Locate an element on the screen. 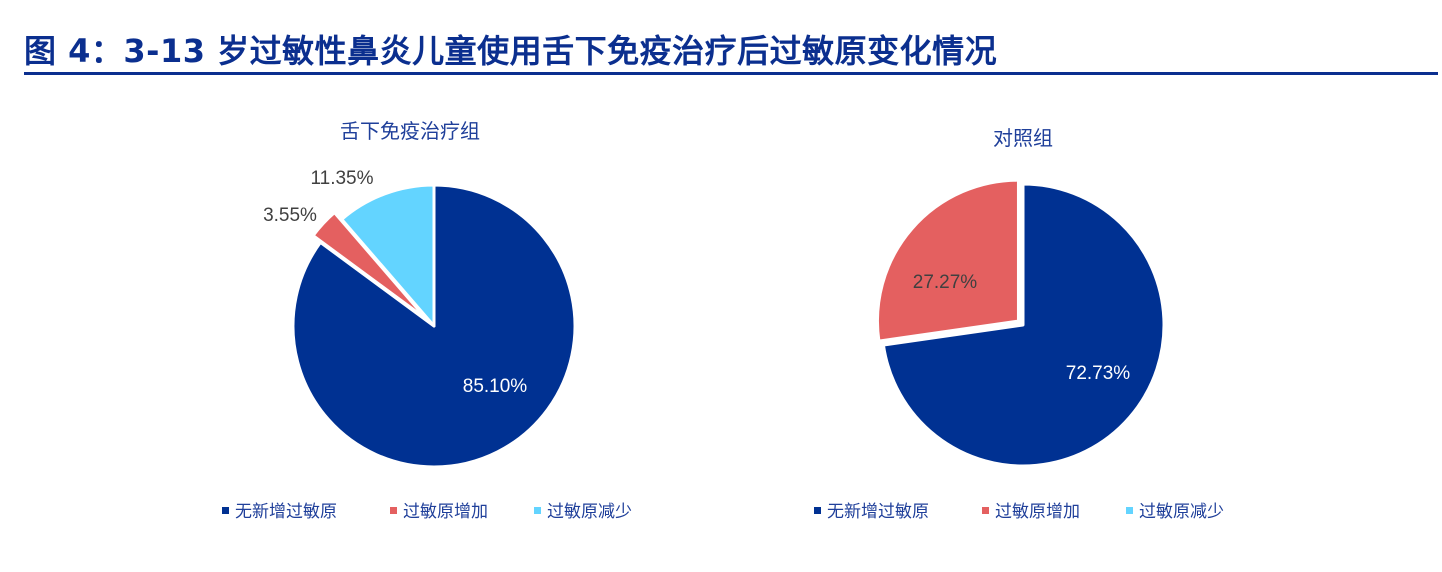 The image size is (1442, 572). data-label: 27.27% is located at coordinates (945, 282).